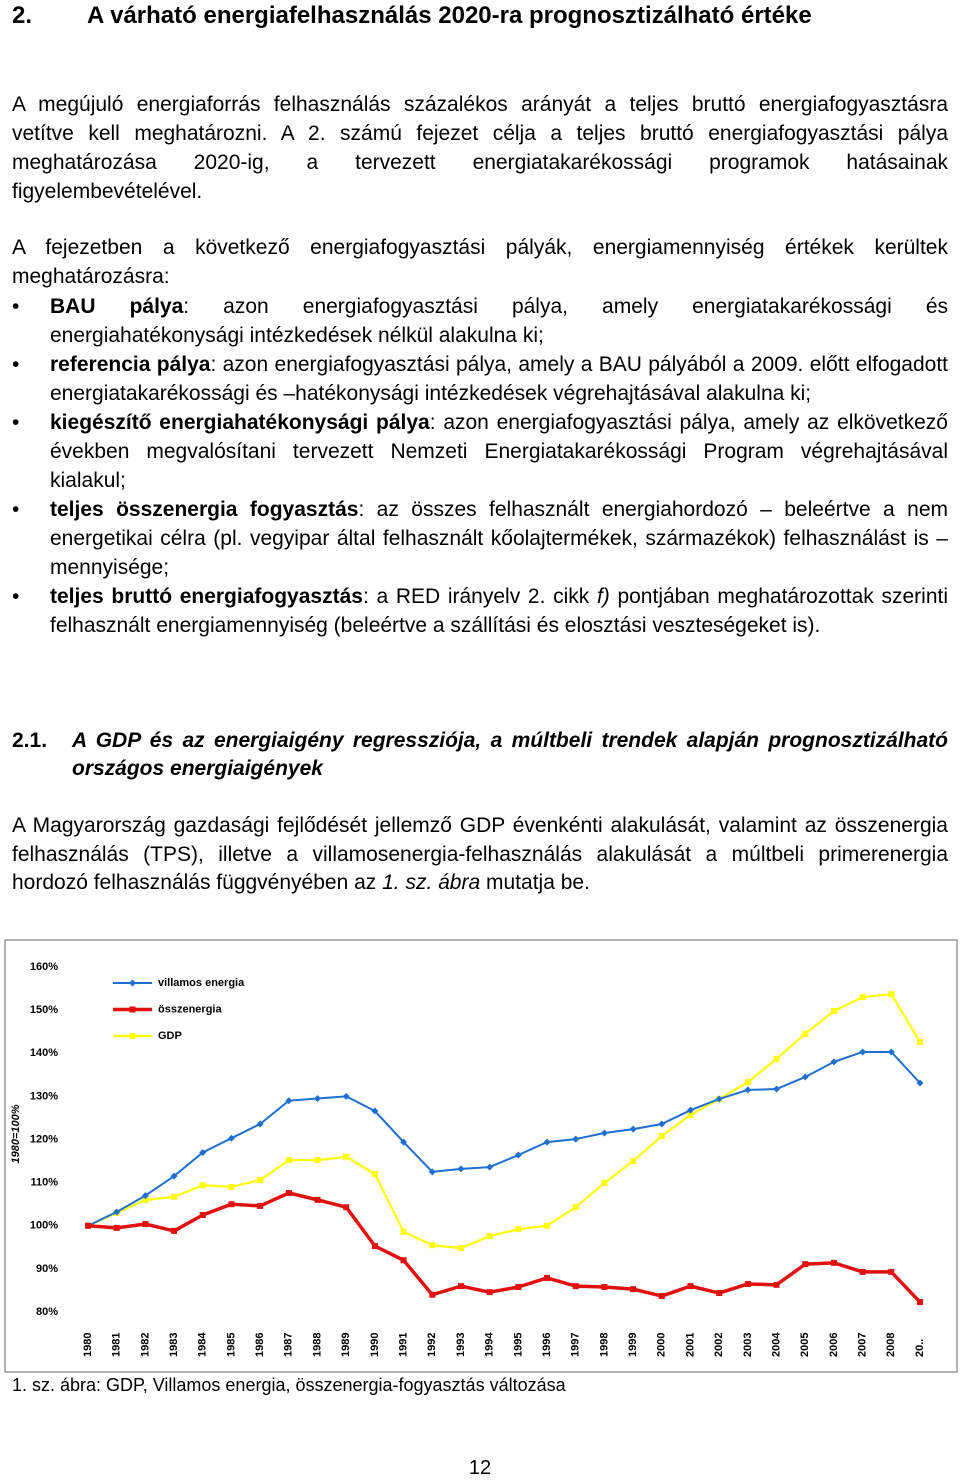  What do you see at coordinates (47, 1269) in the screenshot?
I see `y-tick-label: 90%` at bounding box center [47, 1269].